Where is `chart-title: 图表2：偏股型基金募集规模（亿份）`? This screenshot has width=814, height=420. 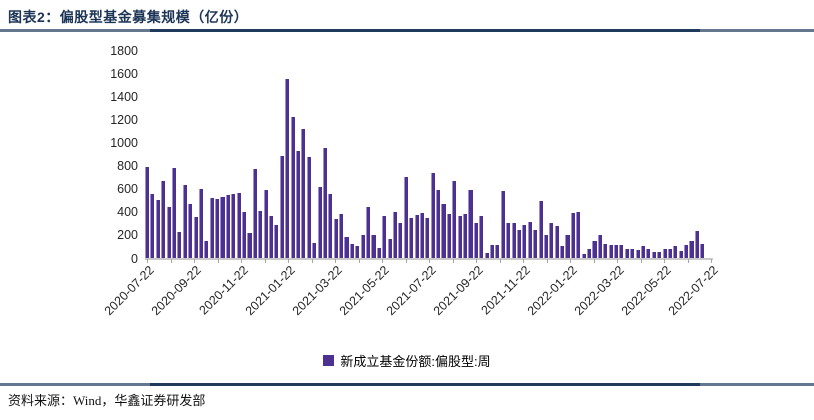
chart-title: 图表2：偏股型基金募集规模（亿份） is located at coordinates (128, 17).